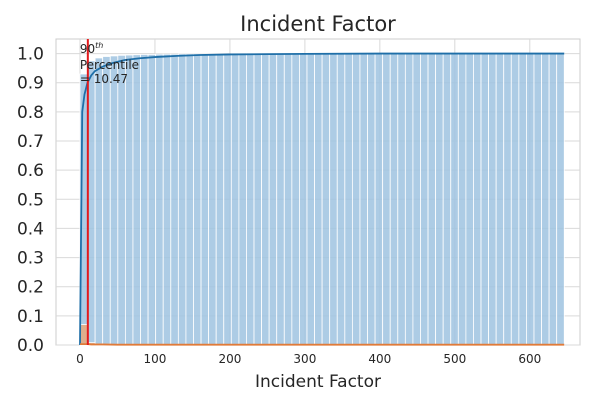 This screenshot has width=600, height=400. I want to click on x-axis: 0 100 200 300 400 500 600, so click(308, 359).